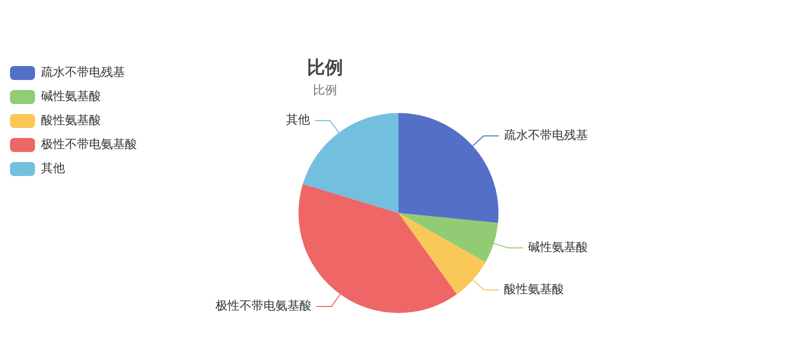  I want to click on text: 比例, so click(325, 89).